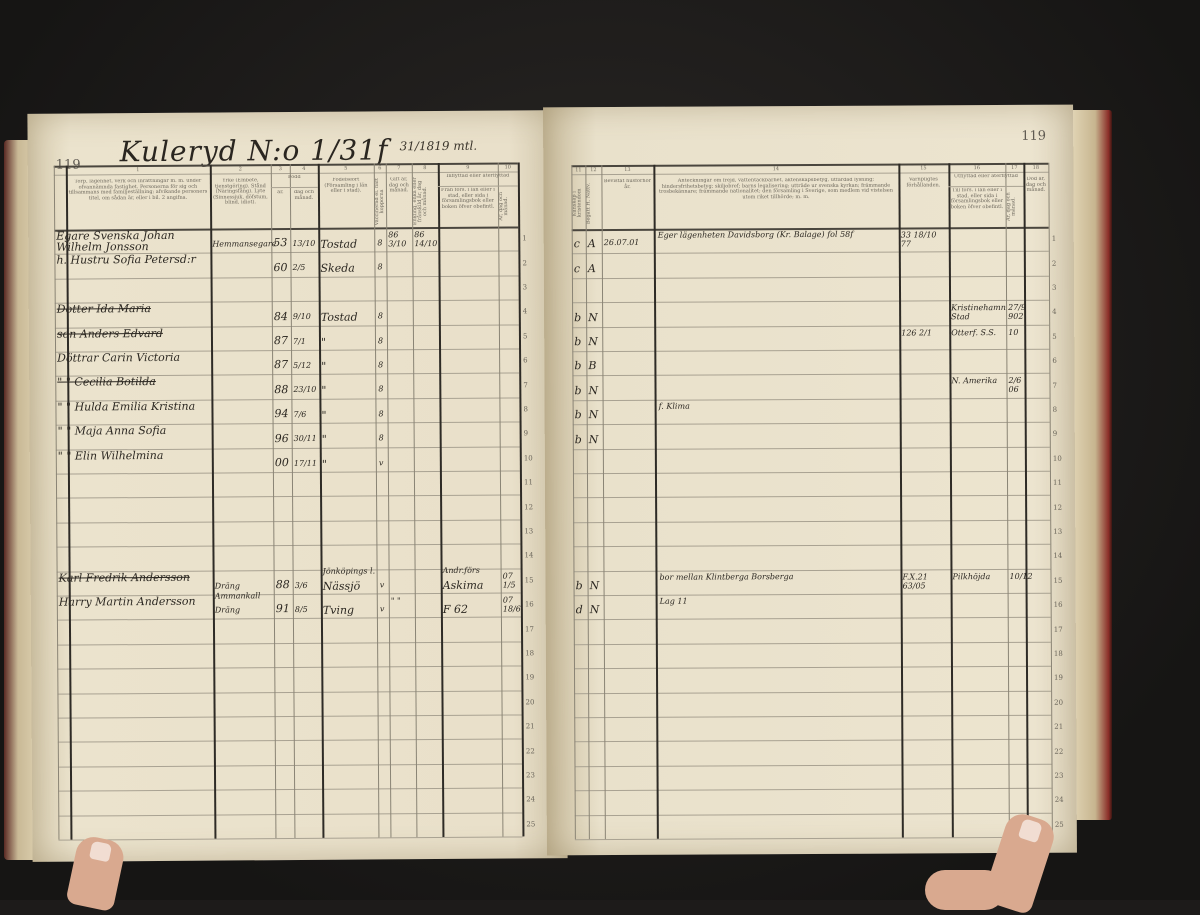  I want to click on entry-born-date: 30/11, so click(305, 439).